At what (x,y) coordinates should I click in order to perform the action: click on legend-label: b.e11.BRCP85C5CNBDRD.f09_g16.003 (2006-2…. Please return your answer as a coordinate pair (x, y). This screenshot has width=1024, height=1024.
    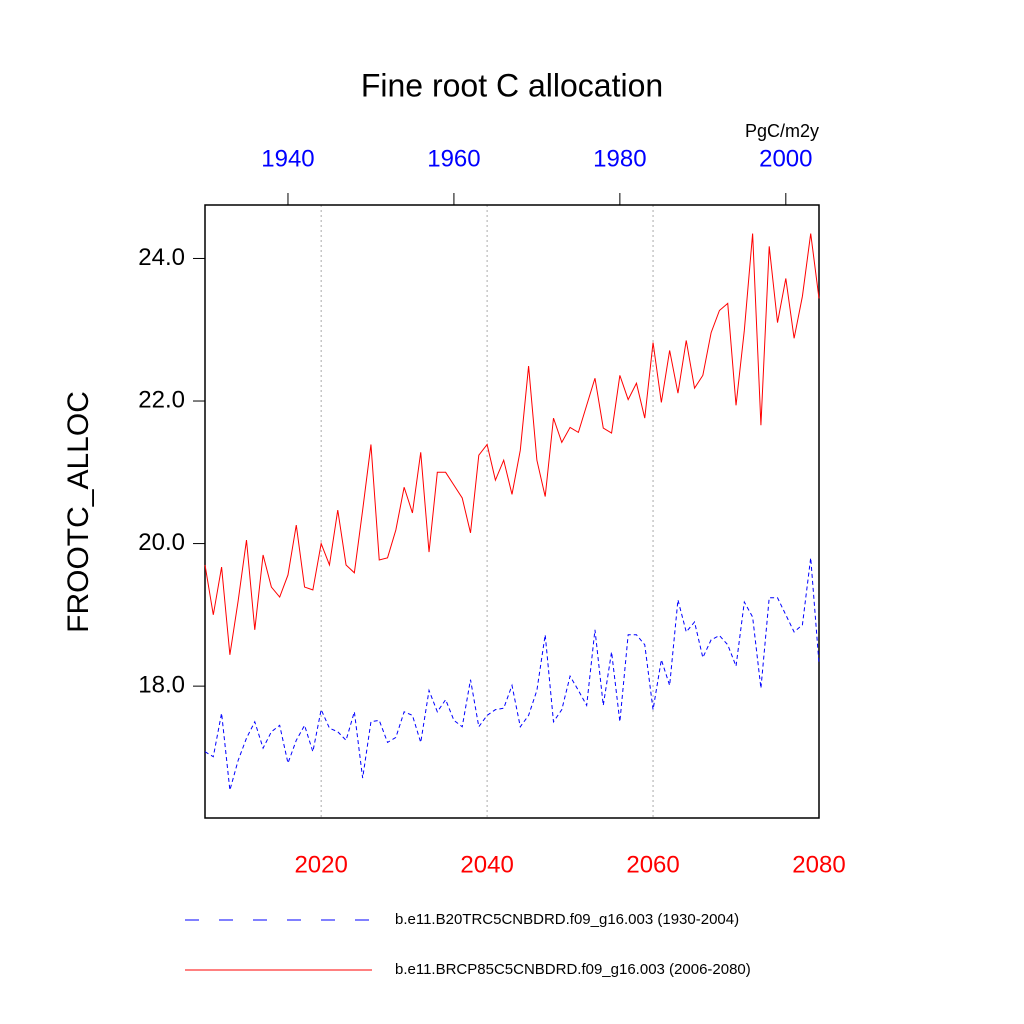
    Looking at the image, I should click on (573, 969).